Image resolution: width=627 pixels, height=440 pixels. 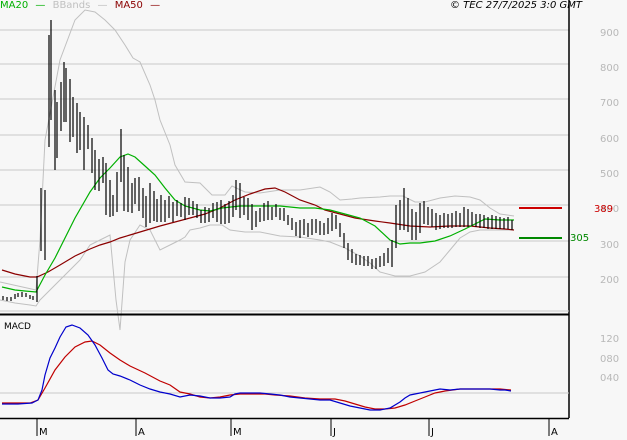 I want to click on macd-tick-120: 120, so click(x=610, y=339).